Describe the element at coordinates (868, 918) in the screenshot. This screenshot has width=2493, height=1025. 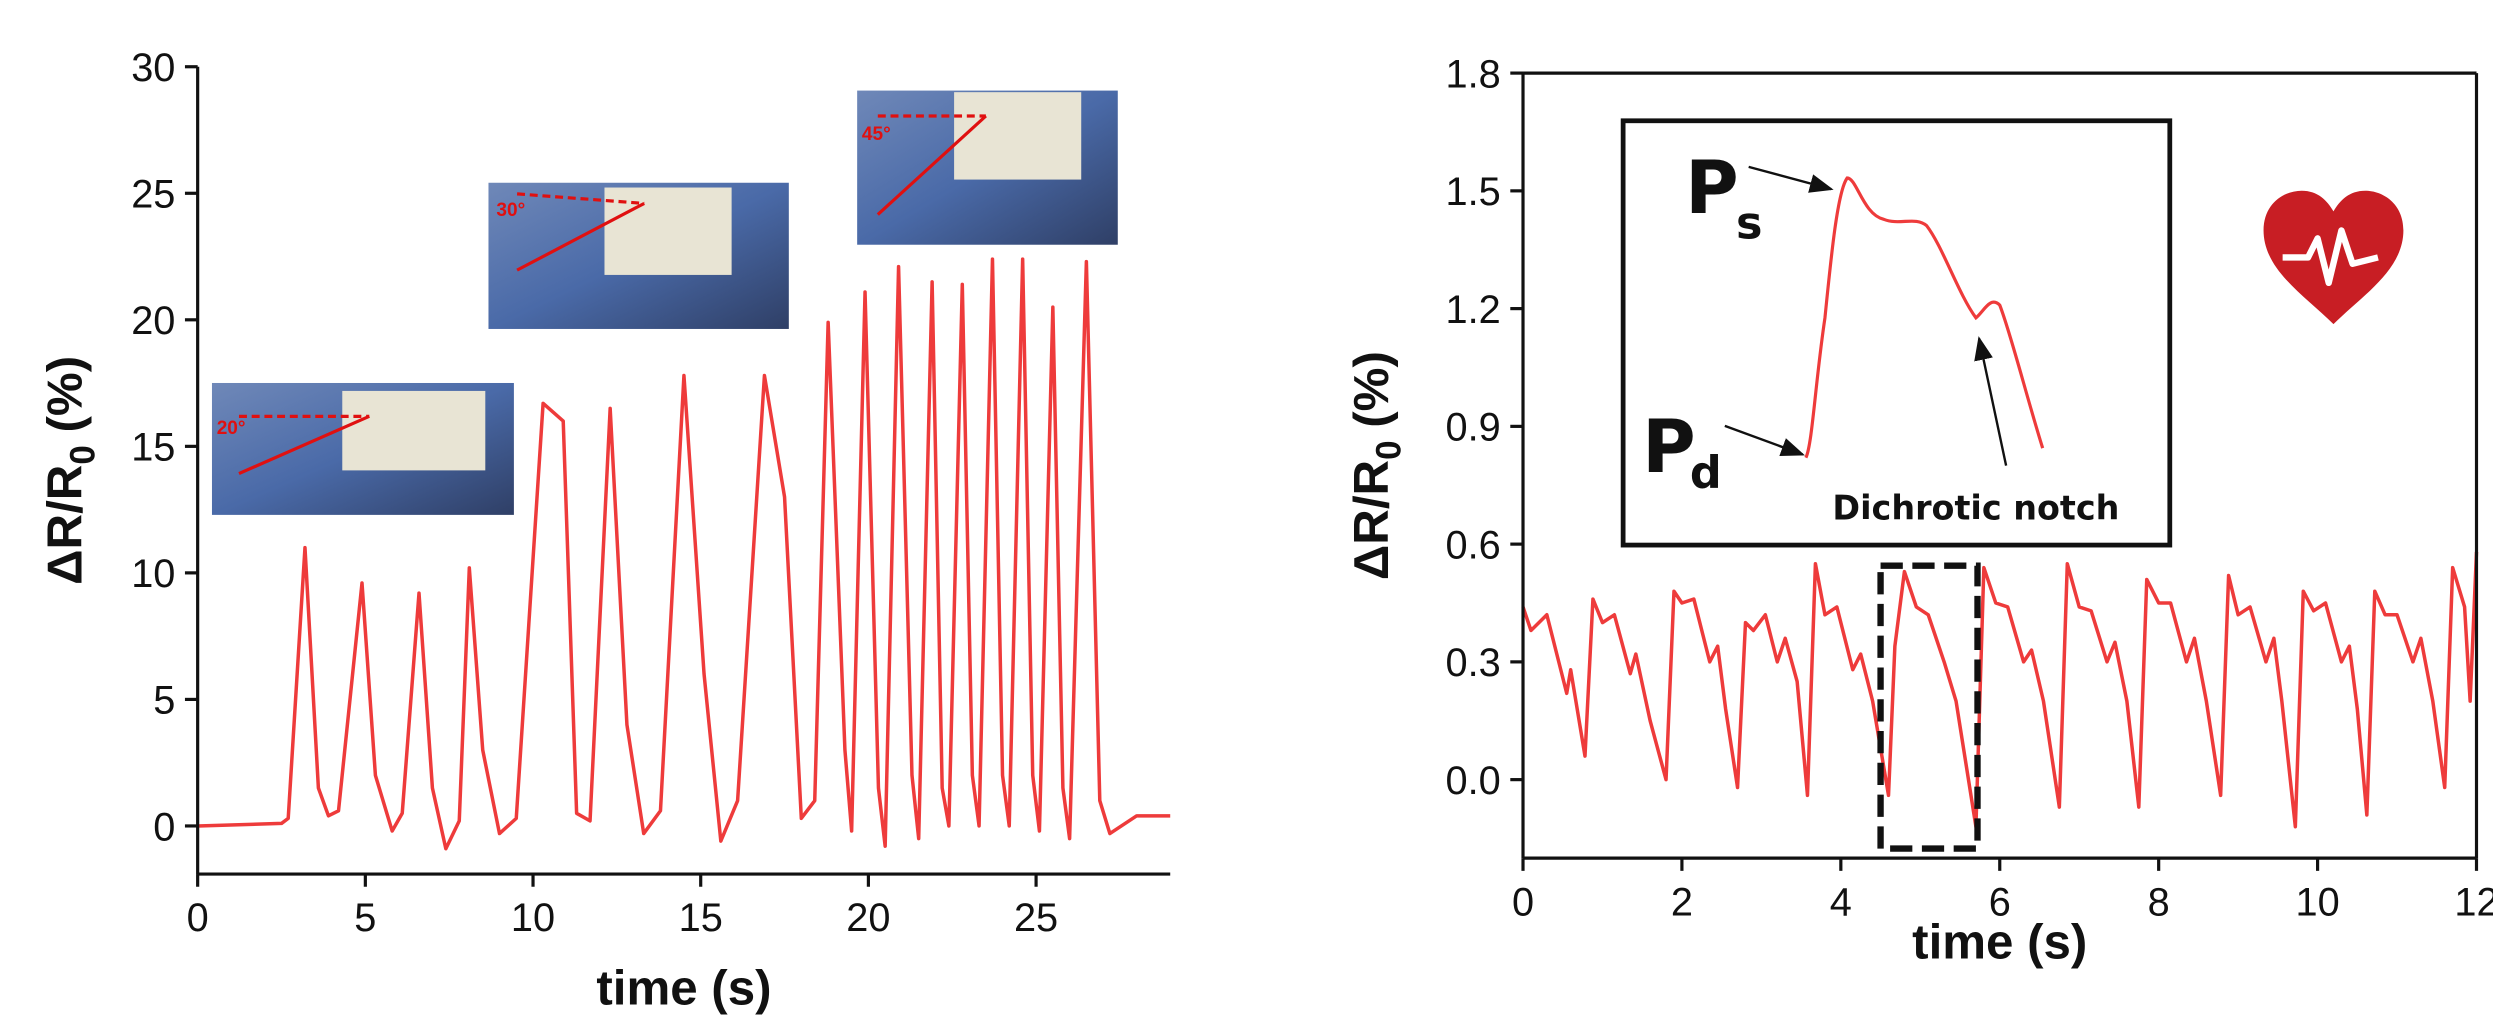
I see `x-tick-label: 20` at that location.